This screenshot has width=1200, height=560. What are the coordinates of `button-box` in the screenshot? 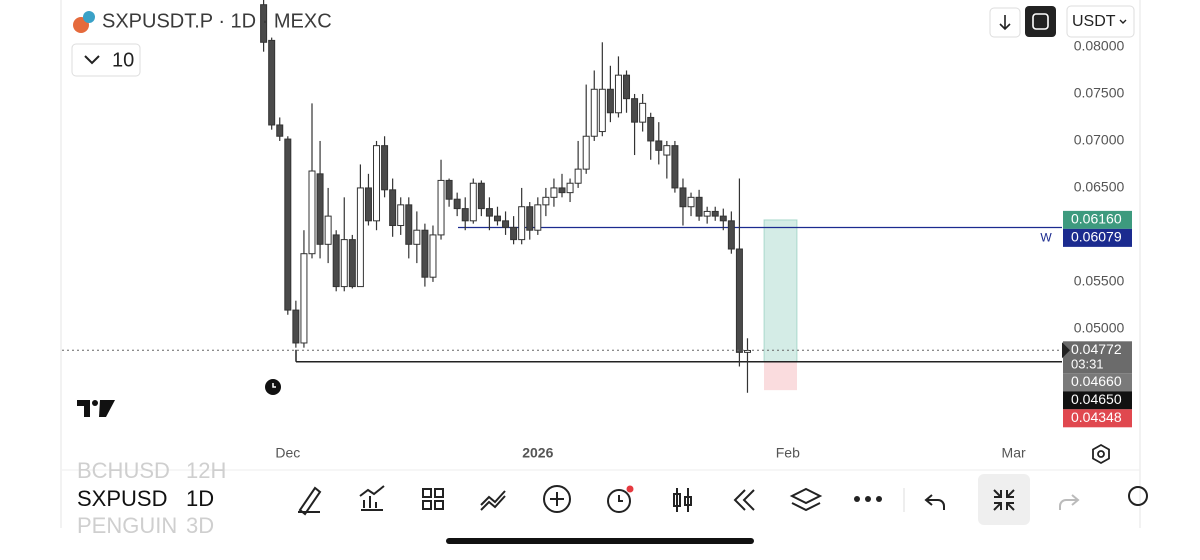 It's located at (1100, 21).